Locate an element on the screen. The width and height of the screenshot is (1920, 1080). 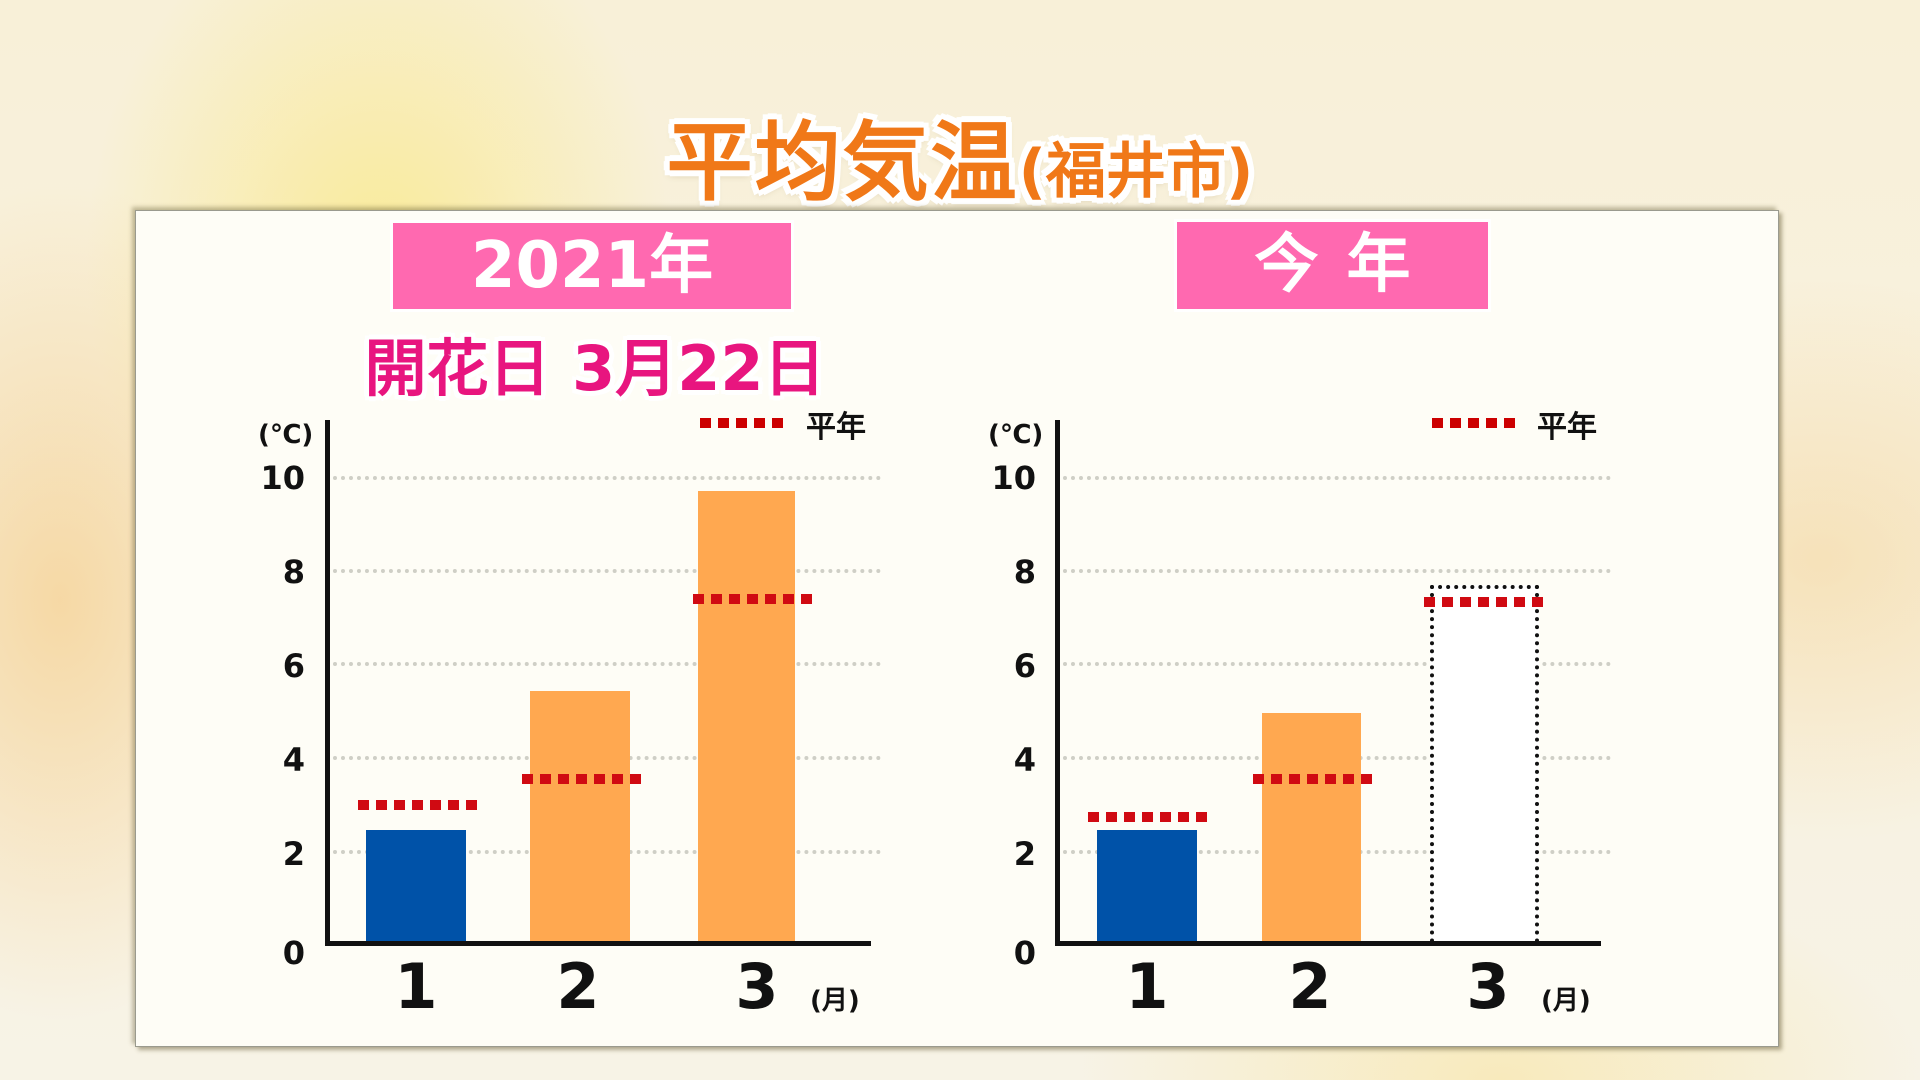
left-year-label: 2021年 is located at coordinates (592, 266).